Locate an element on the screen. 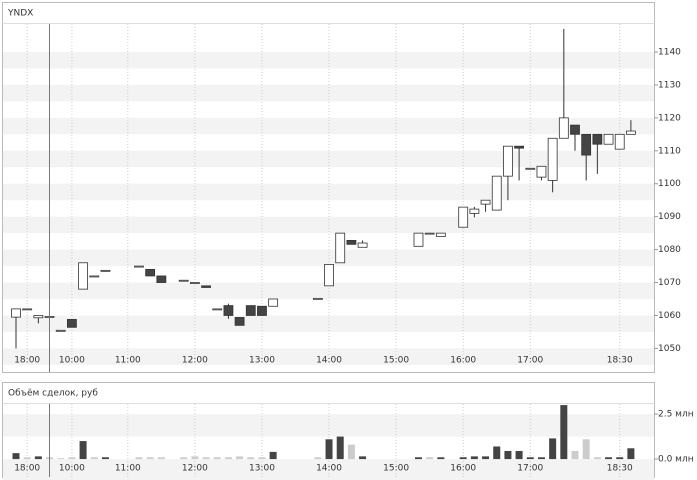  y-tick-label: 1130 is located at coordinates (669, 85).